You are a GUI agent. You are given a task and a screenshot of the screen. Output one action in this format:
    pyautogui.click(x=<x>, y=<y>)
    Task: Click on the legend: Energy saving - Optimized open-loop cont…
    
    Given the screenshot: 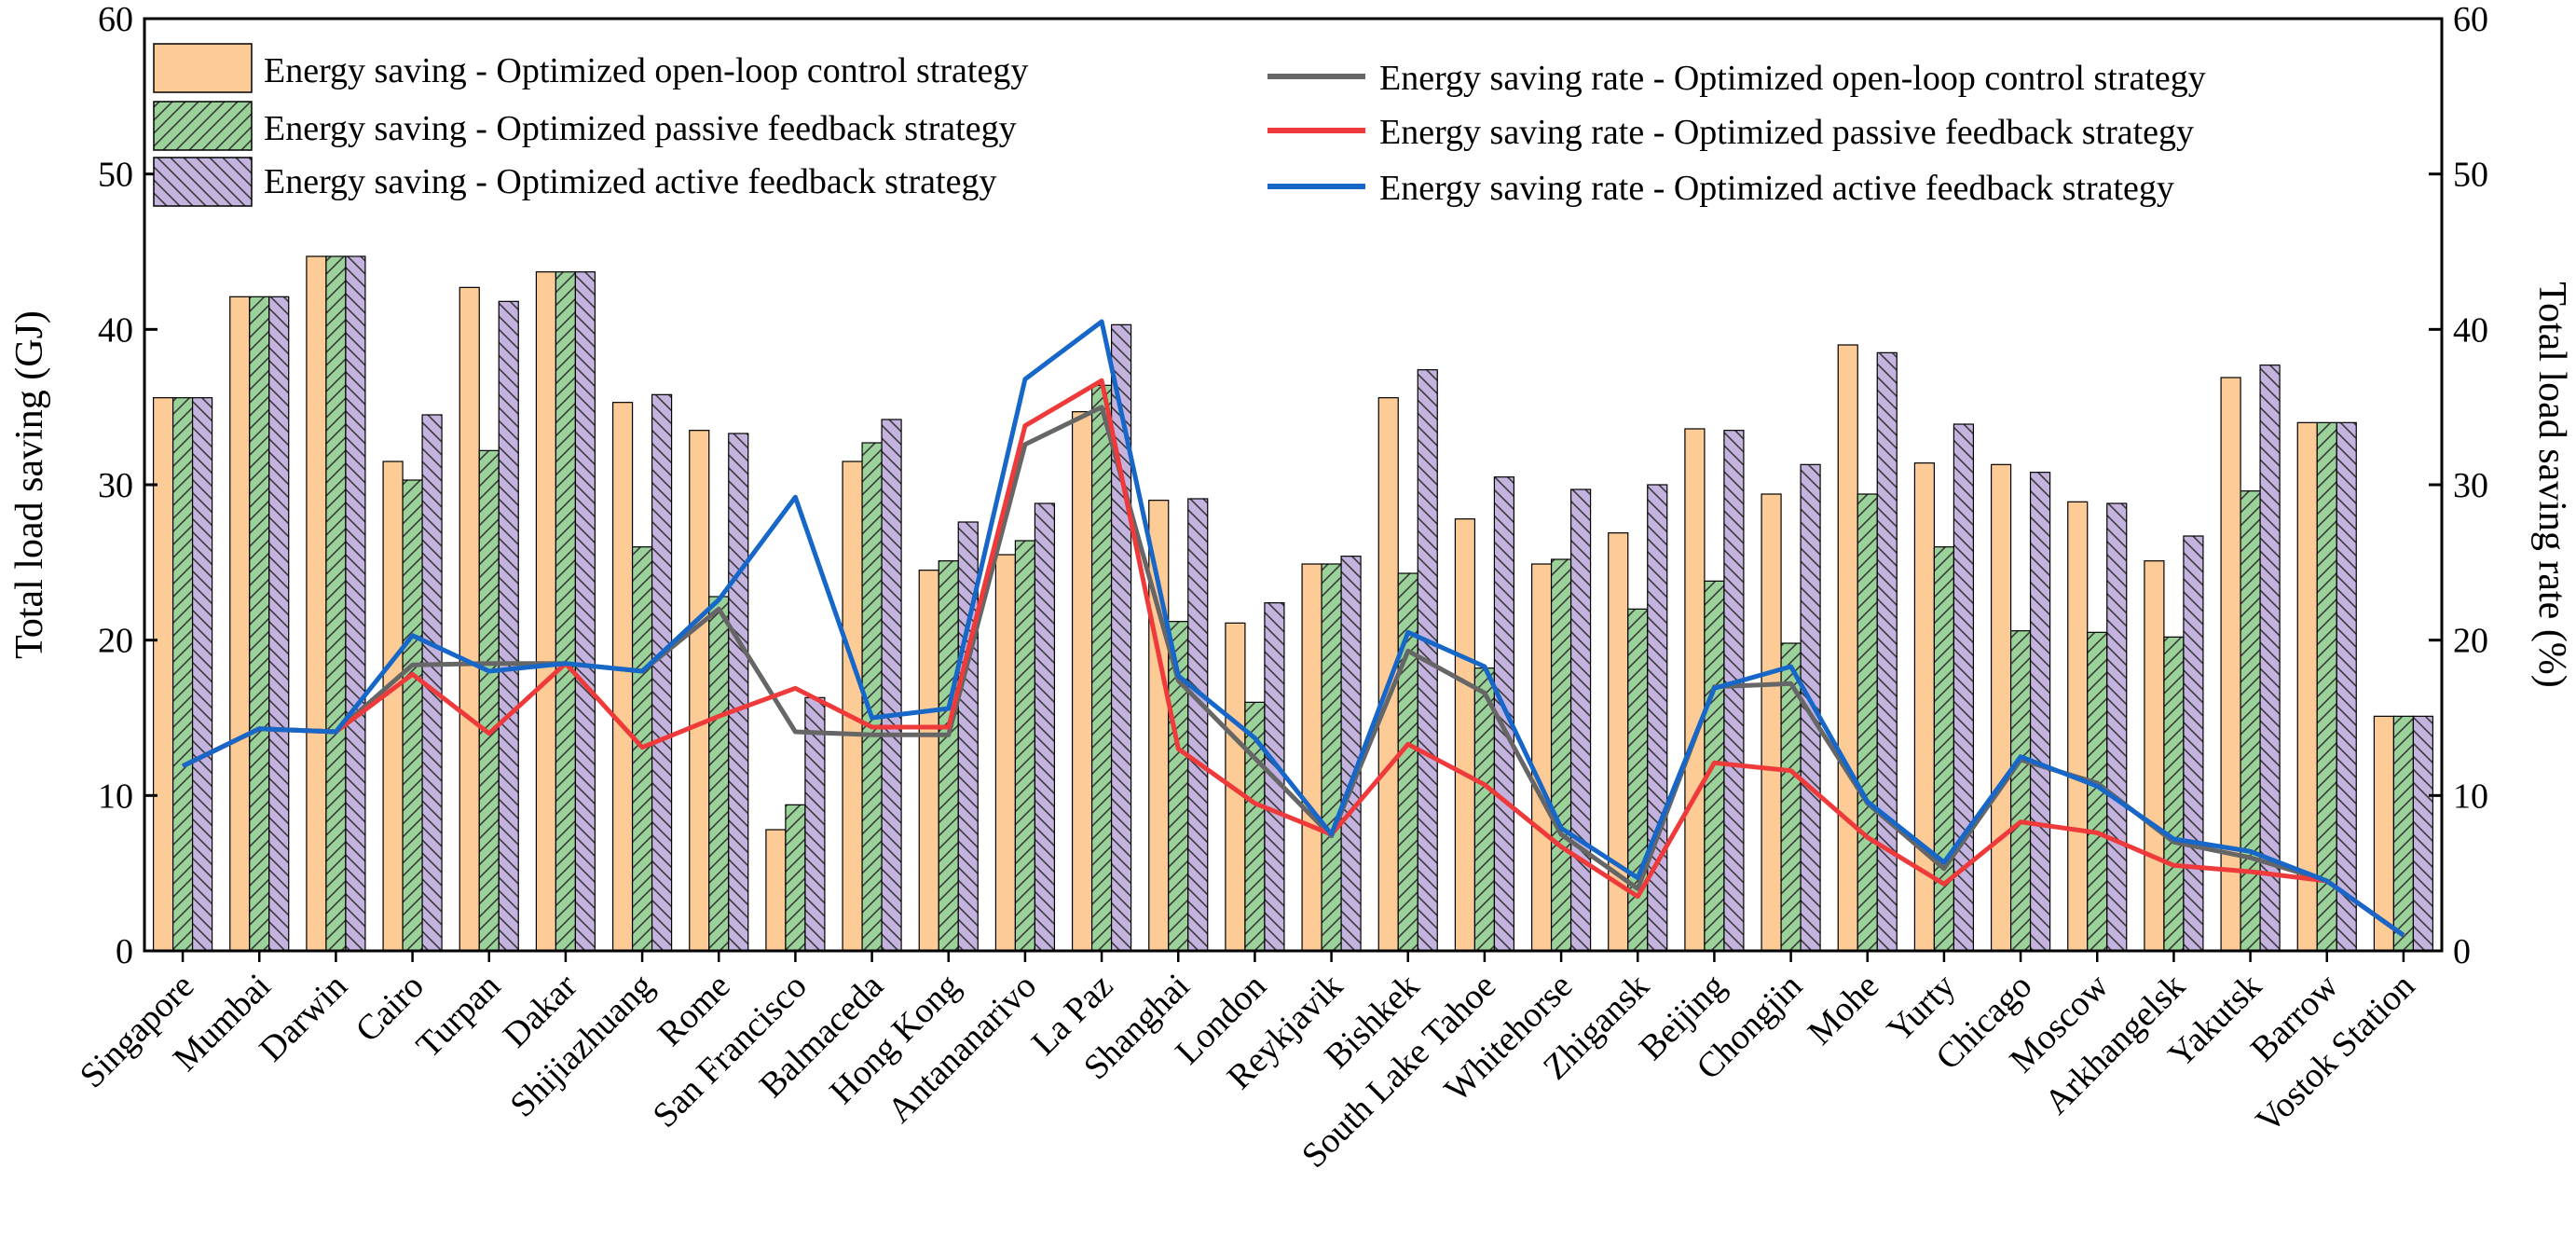 What is the action you would take?
    pyautogui.click(x=1179, y=125)
    